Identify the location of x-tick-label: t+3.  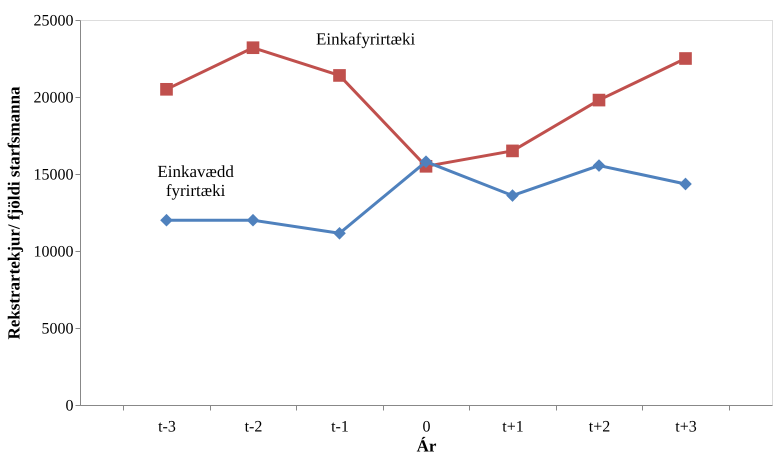
(686, 427).